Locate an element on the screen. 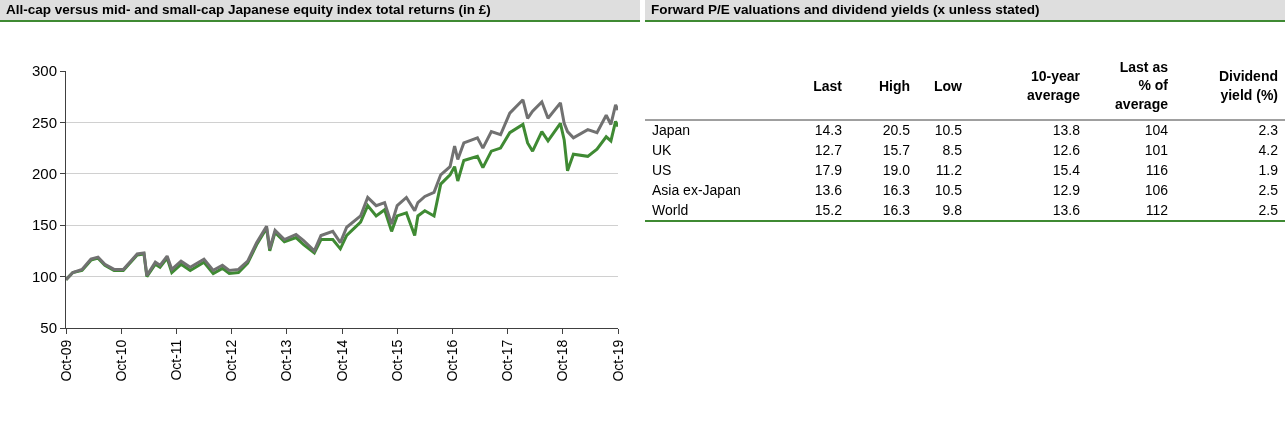 The height and width of the screenshot is (421, 1285). x-tick-label: Oct-16 is located at coordinates (452, 360).